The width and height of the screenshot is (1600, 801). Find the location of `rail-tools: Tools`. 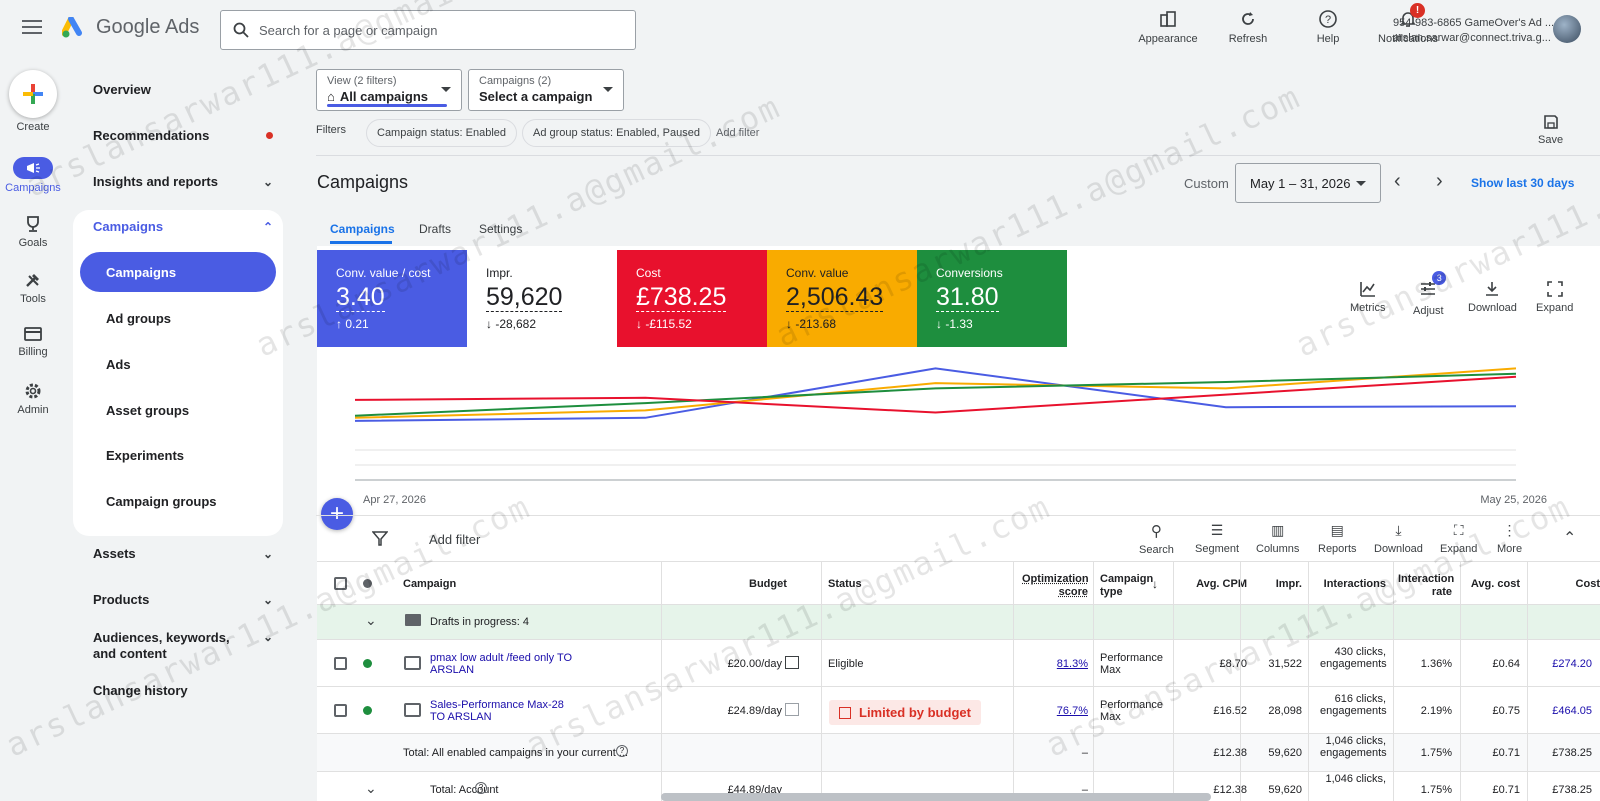

rail-tools: Tools is located at coordinates (33, 287).